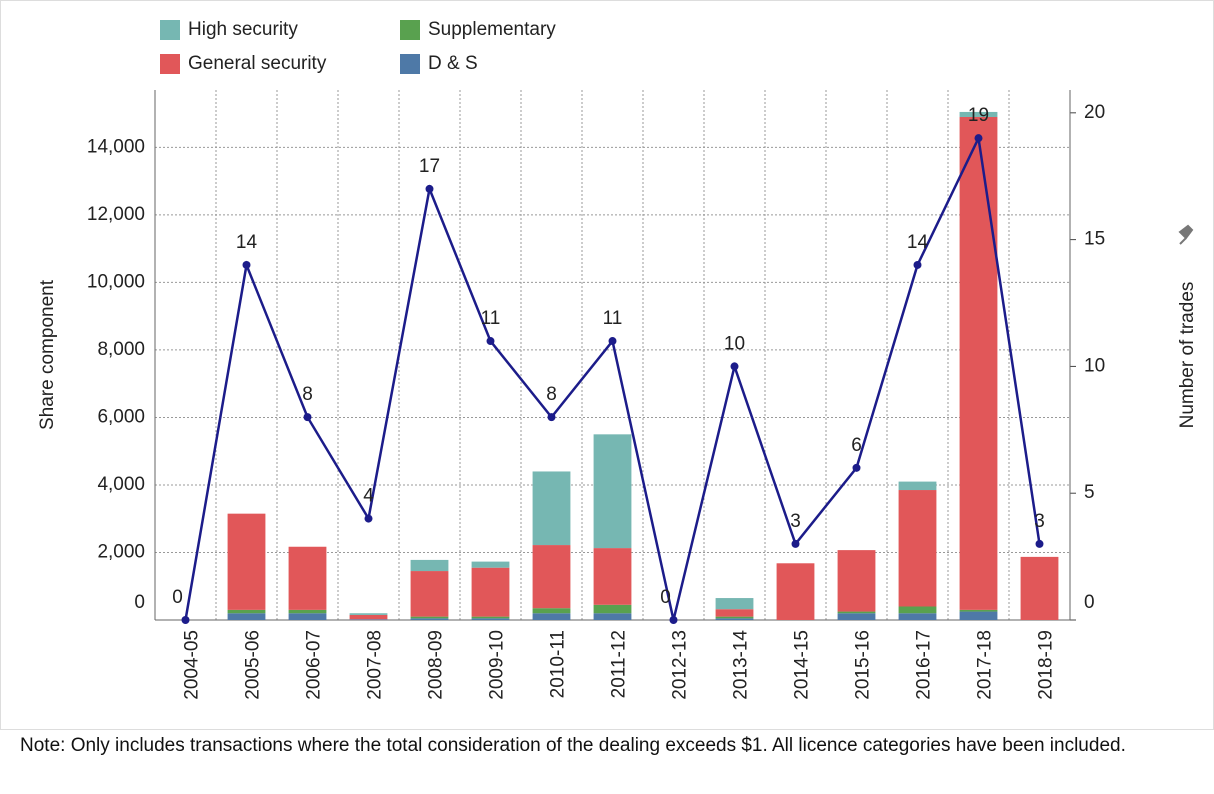 The image size is (1214, 794). I want to click on y-axis-label: Share component, so click(47, 354).